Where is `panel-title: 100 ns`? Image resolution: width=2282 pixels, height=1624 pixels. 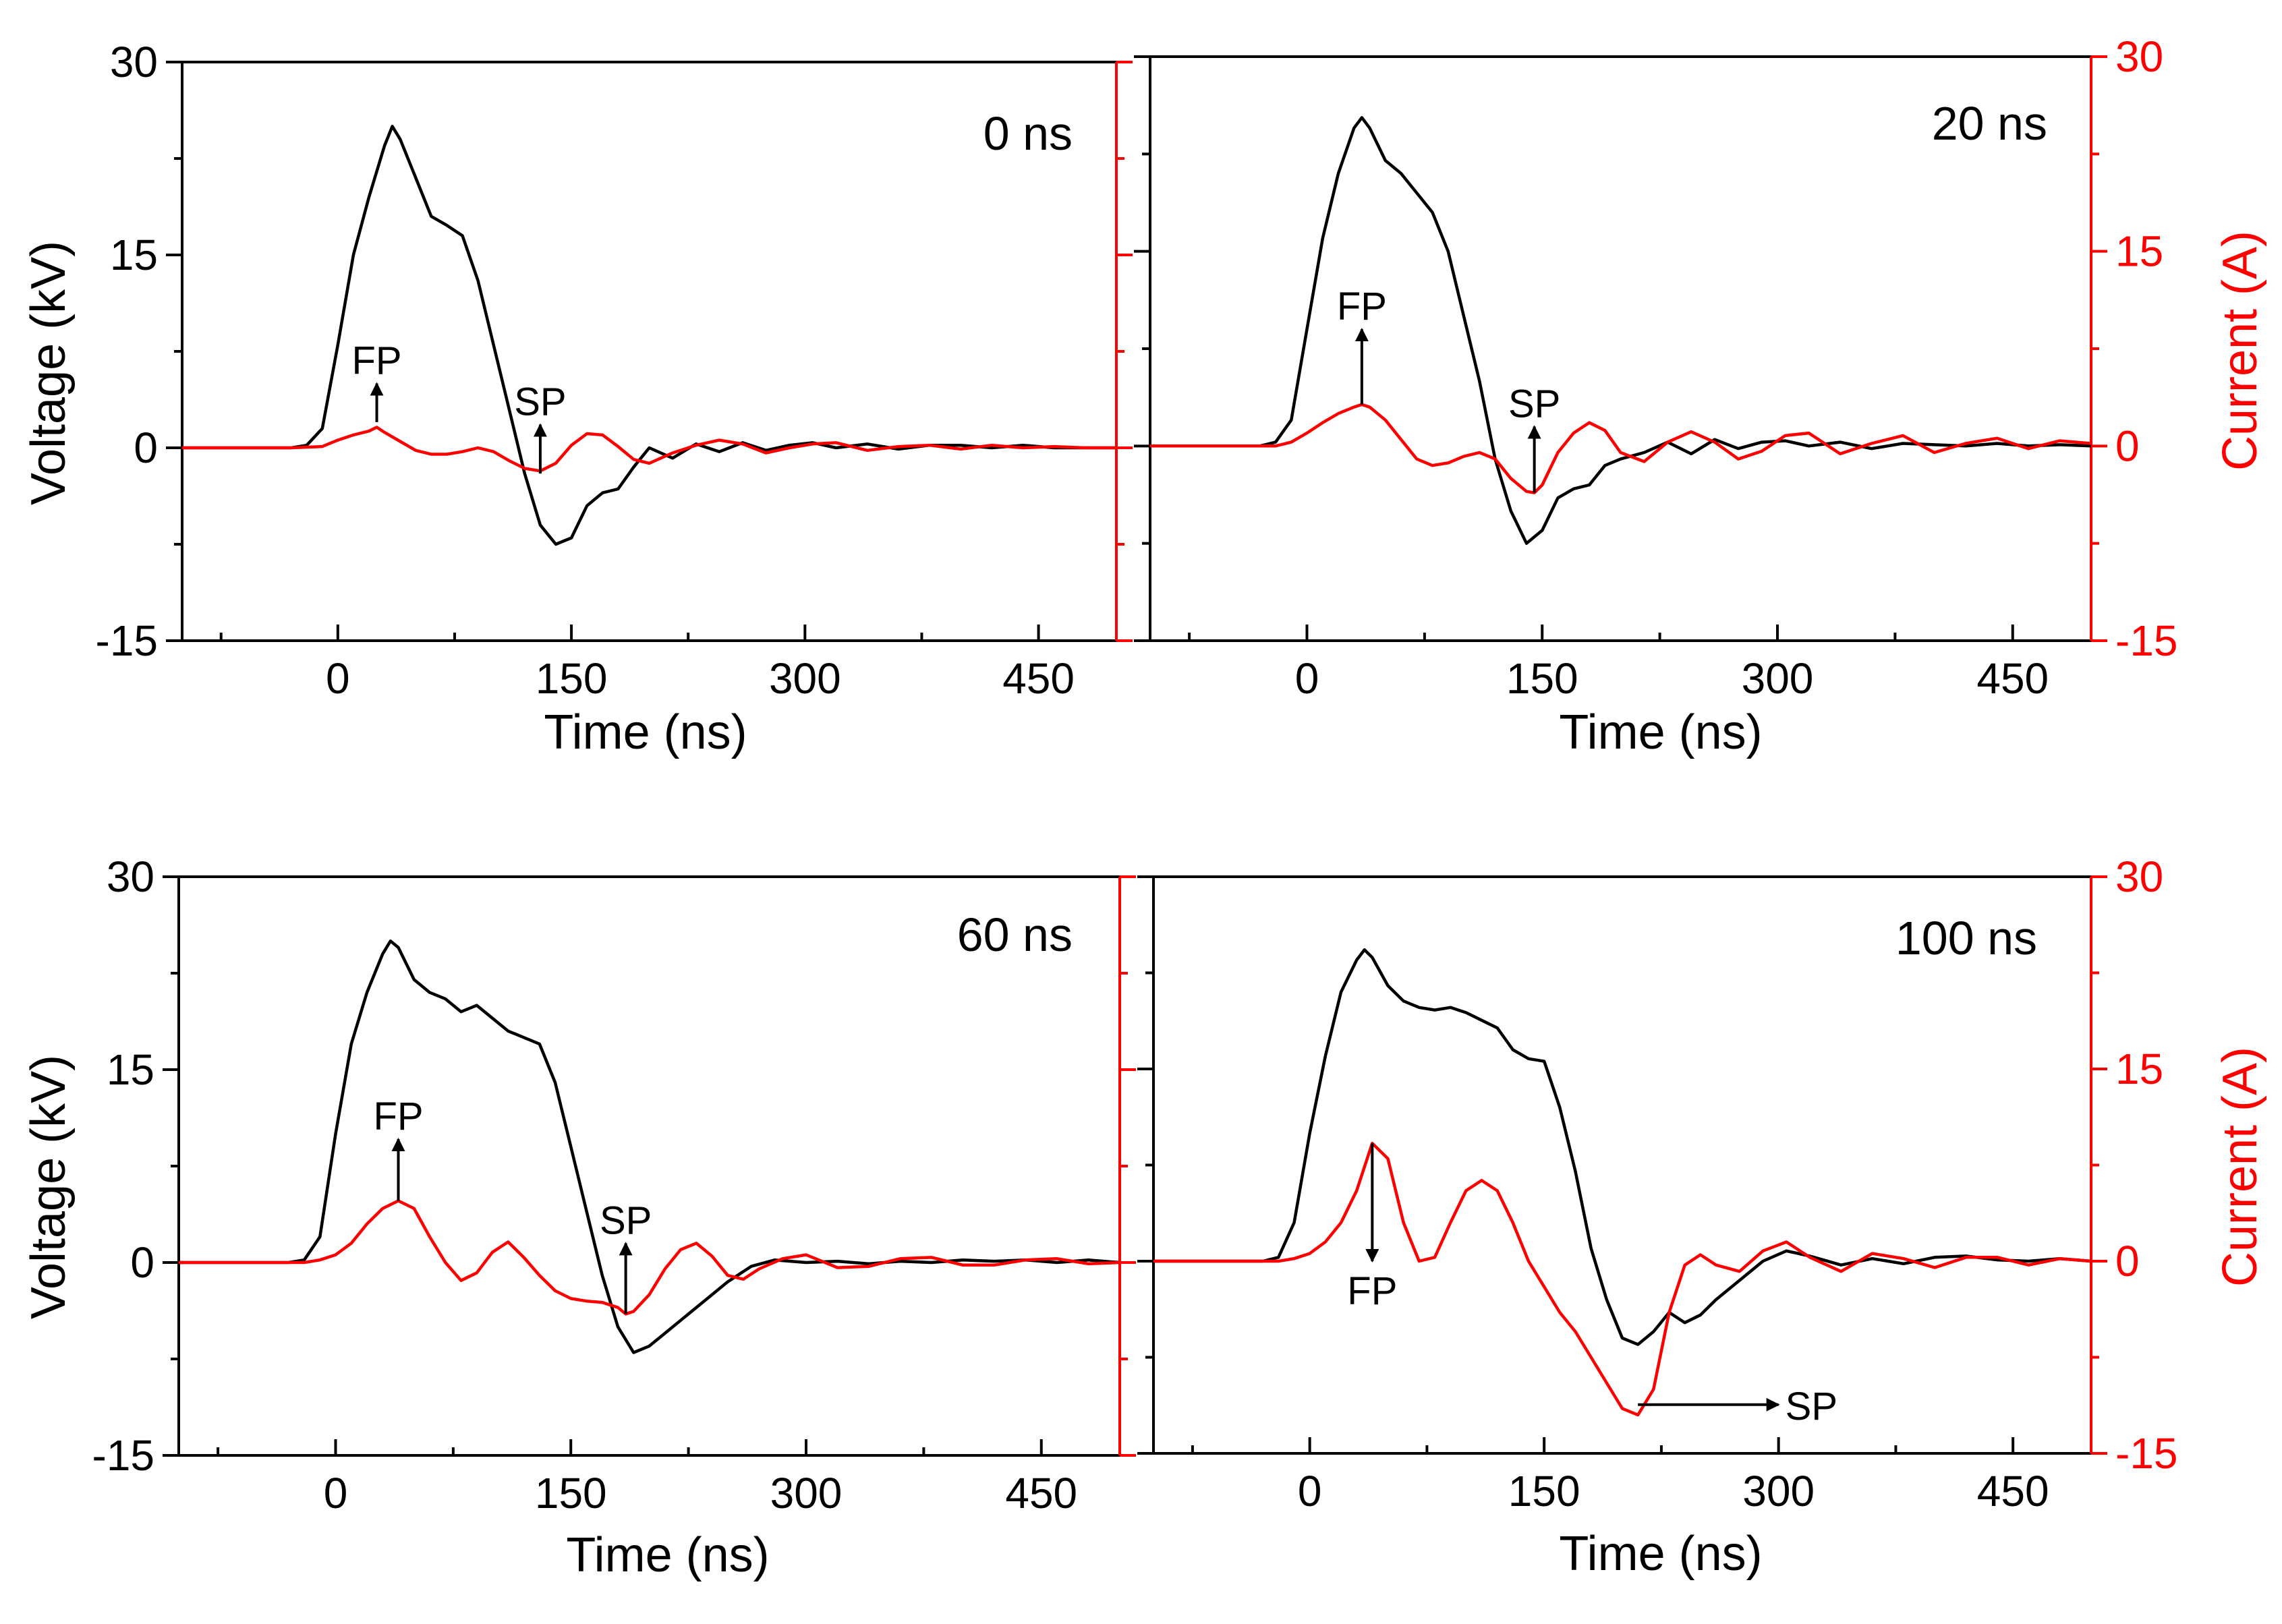
panel-title: 100 ns is located at coordinates (1966, 938).